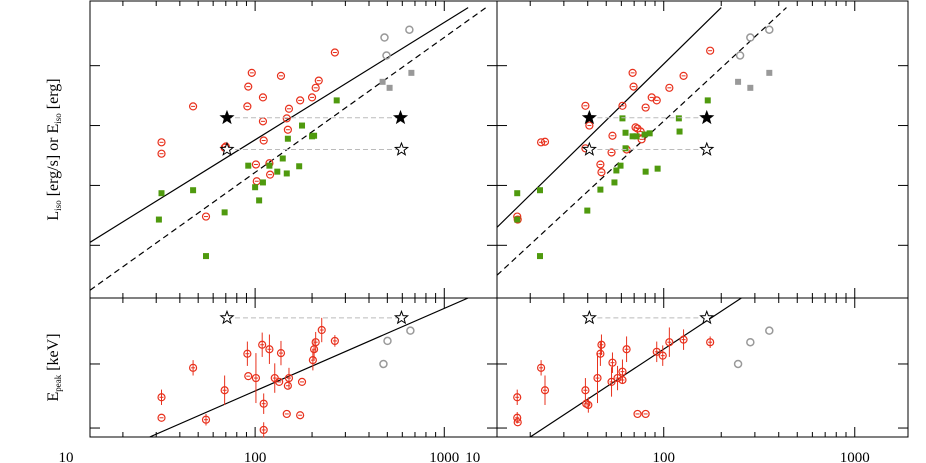 The height and width of the screenshot is (463, 926). Describe the element at coordinates (702, 367) in the screenshot. I see `frame` at that location.